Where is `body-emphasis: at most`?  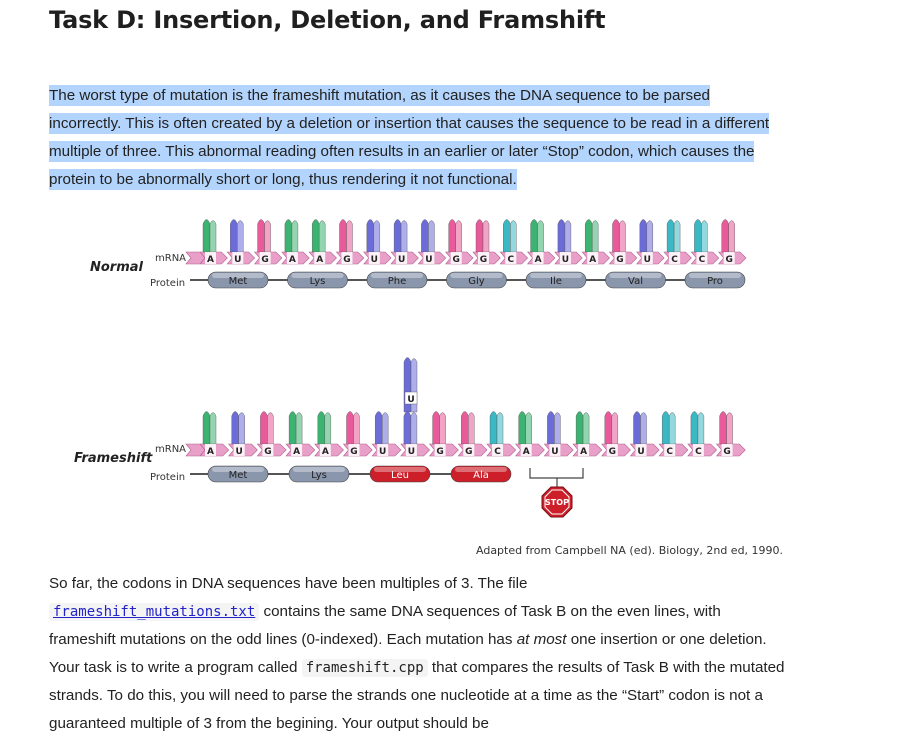 body-emphasis: at most is located at coordinates (541, 639).